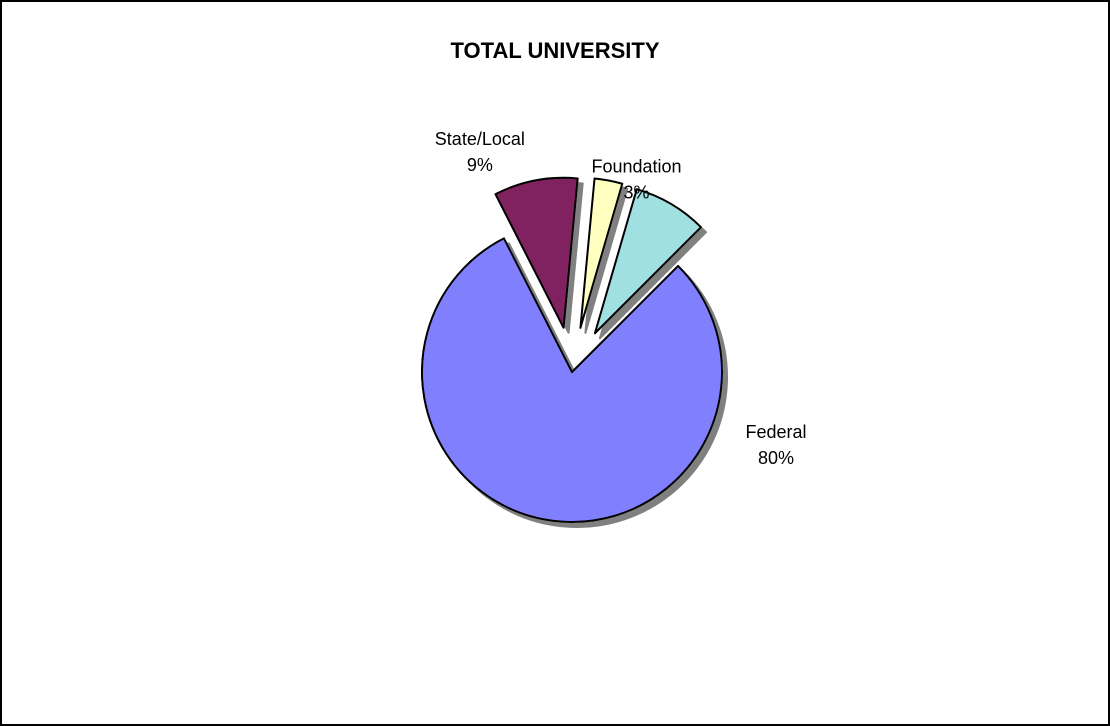 This screenshot has width=1110, height=726. I want to click on slice-name-state-local: State/Local, so click(480, 139).